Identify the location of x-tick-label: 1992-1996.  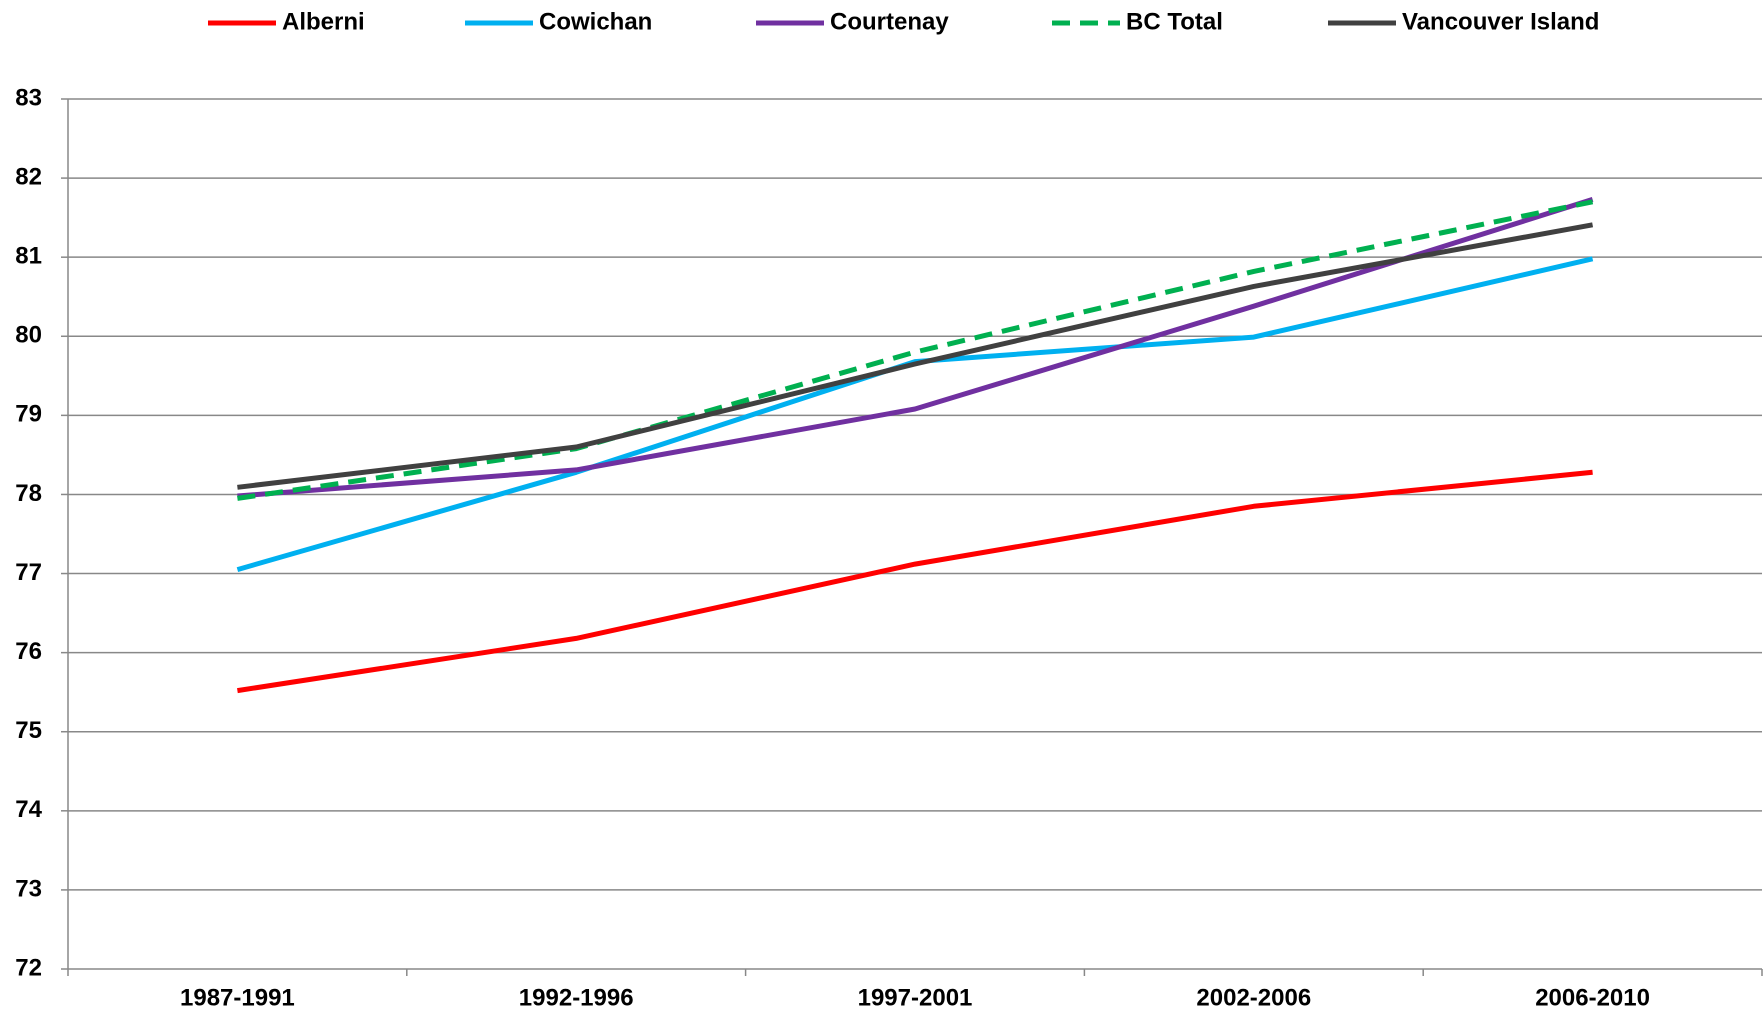
(576, 997).